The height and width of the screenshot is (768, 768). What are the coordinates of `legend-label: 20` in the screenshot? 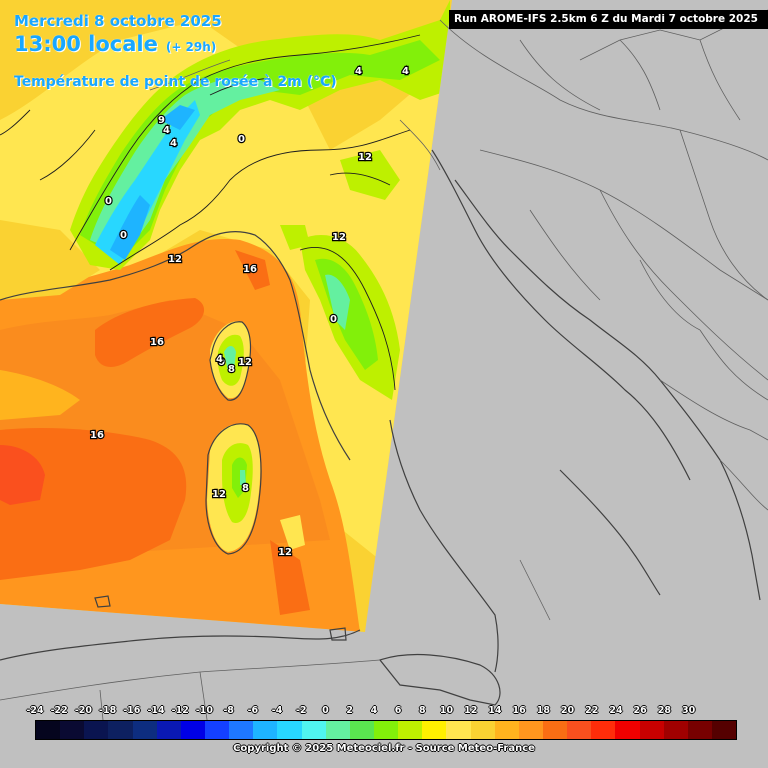 It's located at (567, 710).